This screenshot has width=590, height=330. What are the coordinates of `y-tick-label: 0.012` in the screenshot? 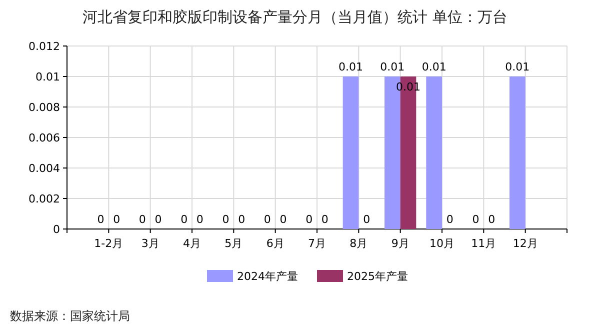 It's located at (44, 46).